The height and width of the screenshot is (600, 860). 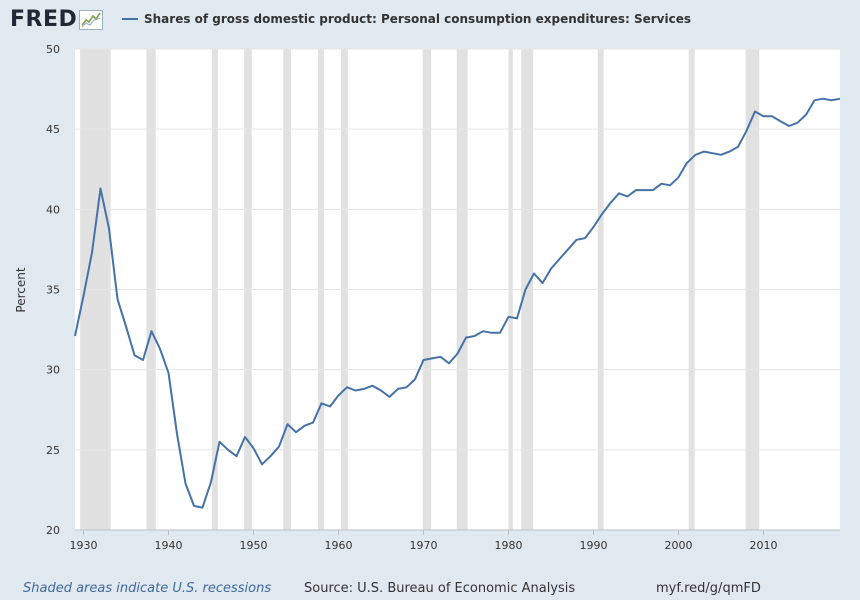 What do you see at coordinates (254, 545) in the screenshot?
I see `x-tick-label: 1950` at bounding box center [254, 545].